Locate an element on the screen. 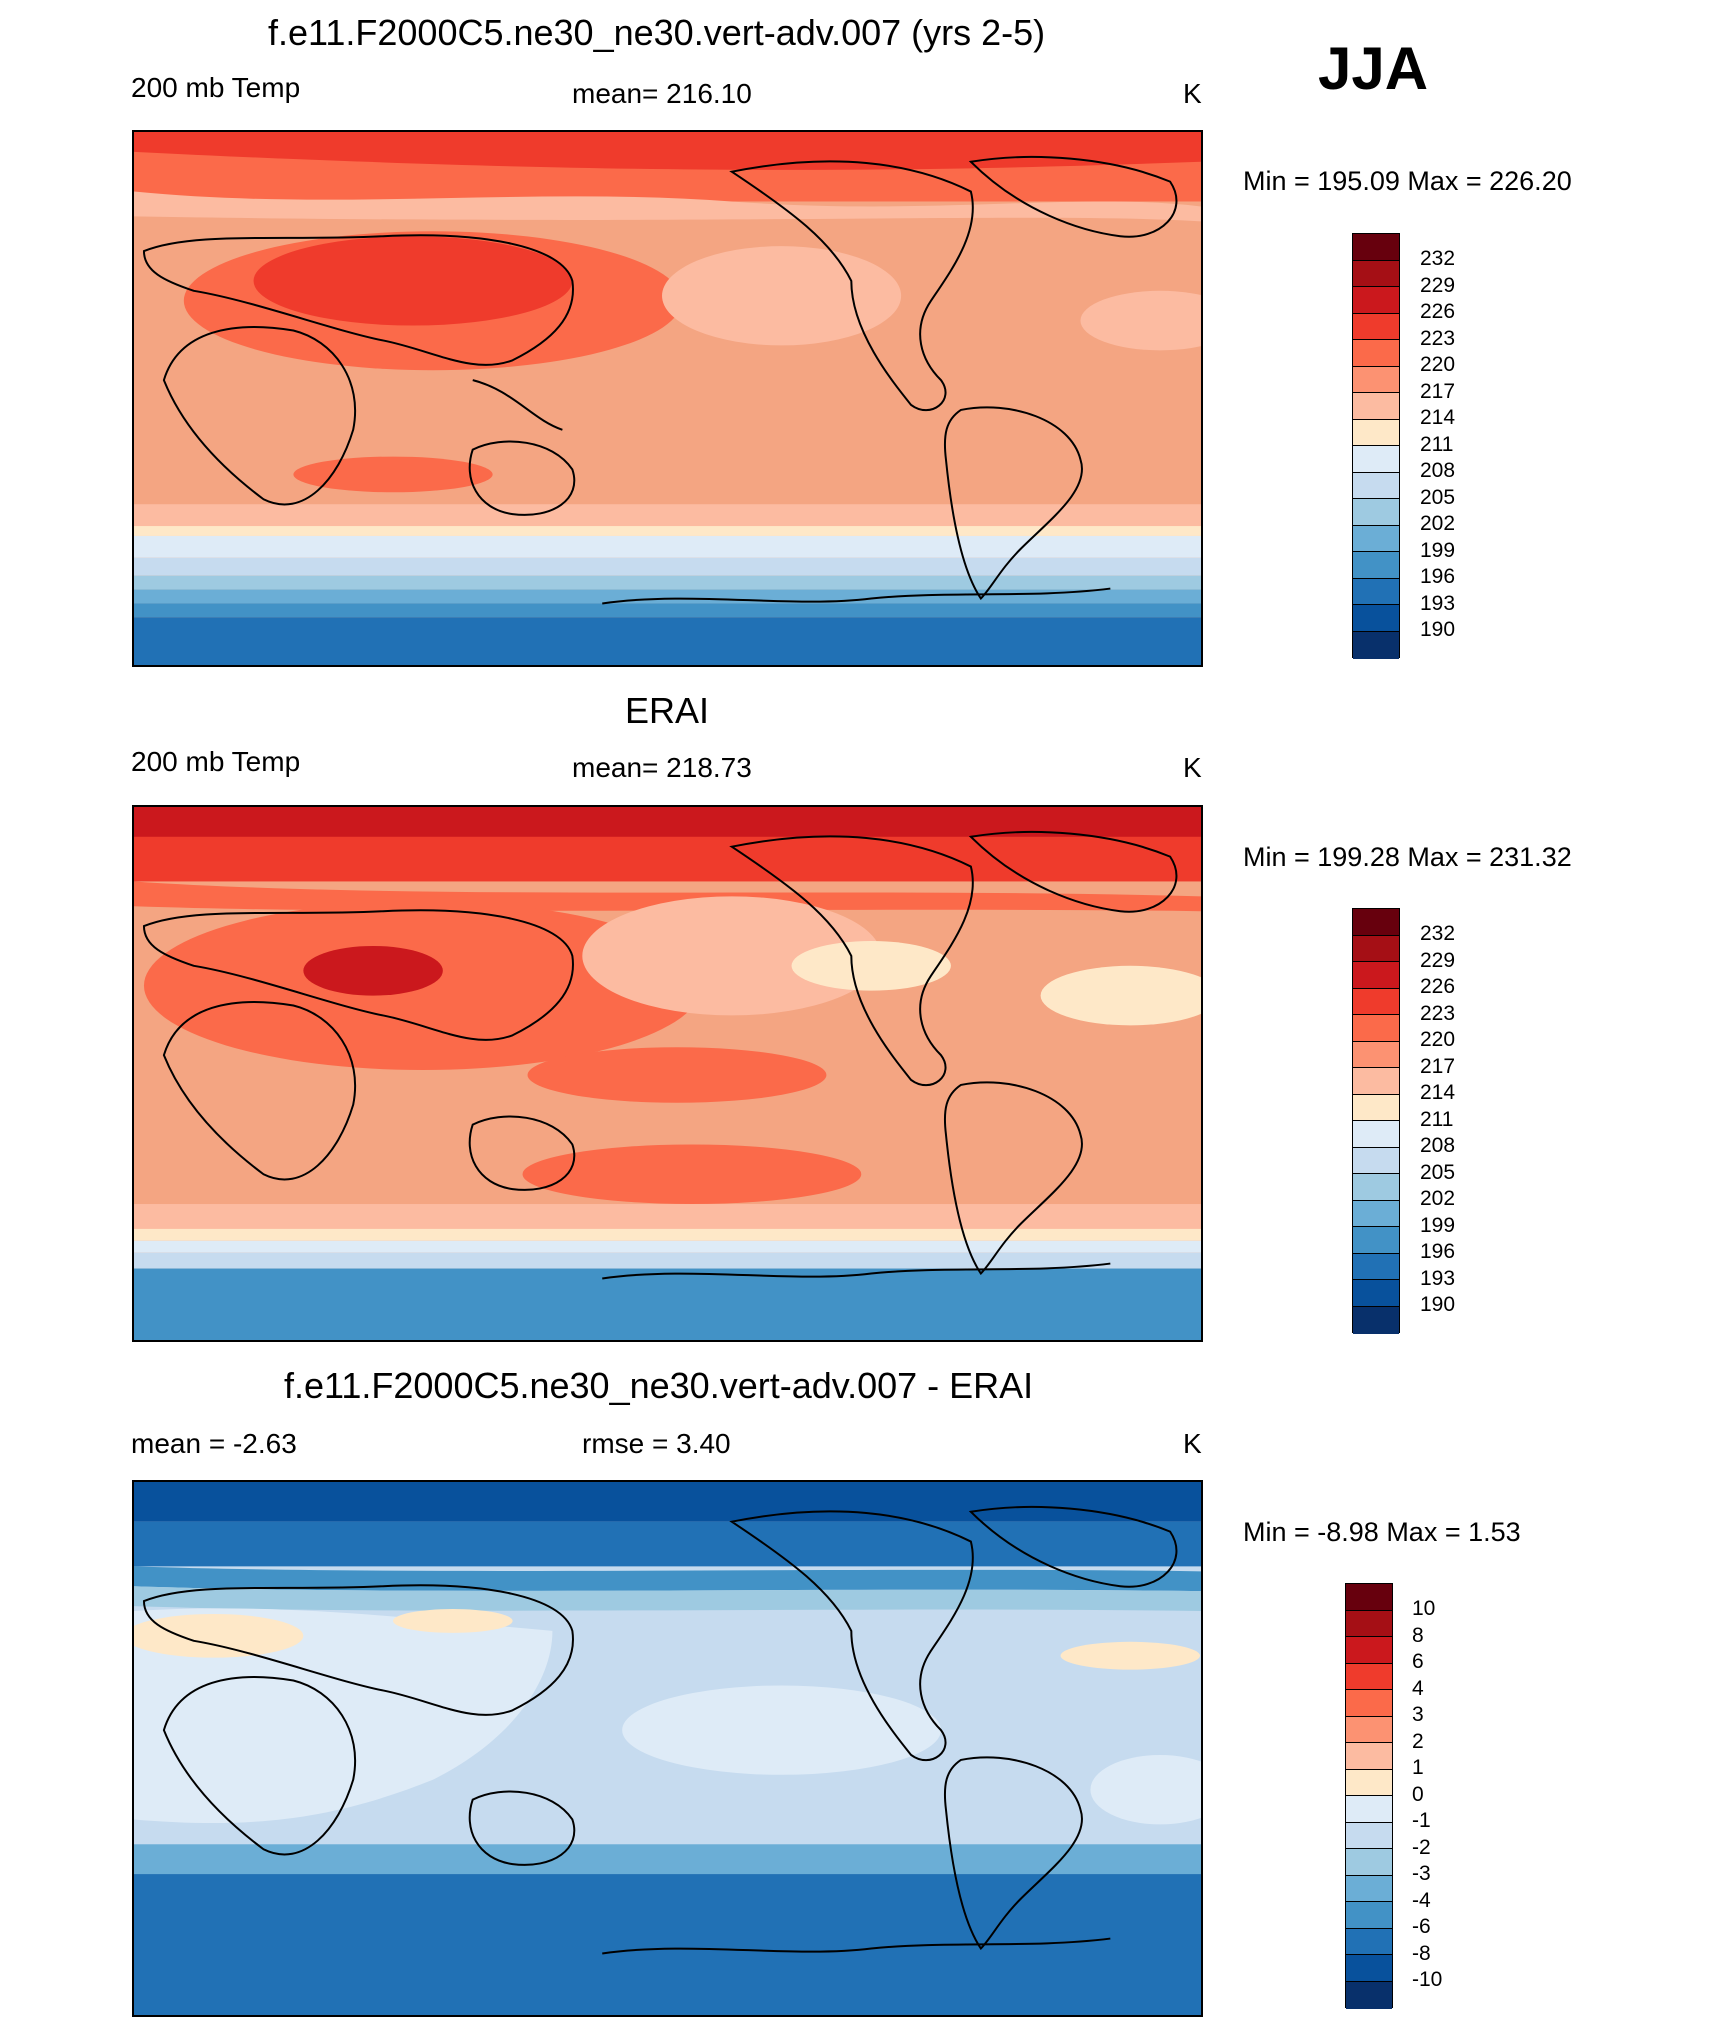  colorbar-tick-label: 6 is located at coordinates (1418, 1661).